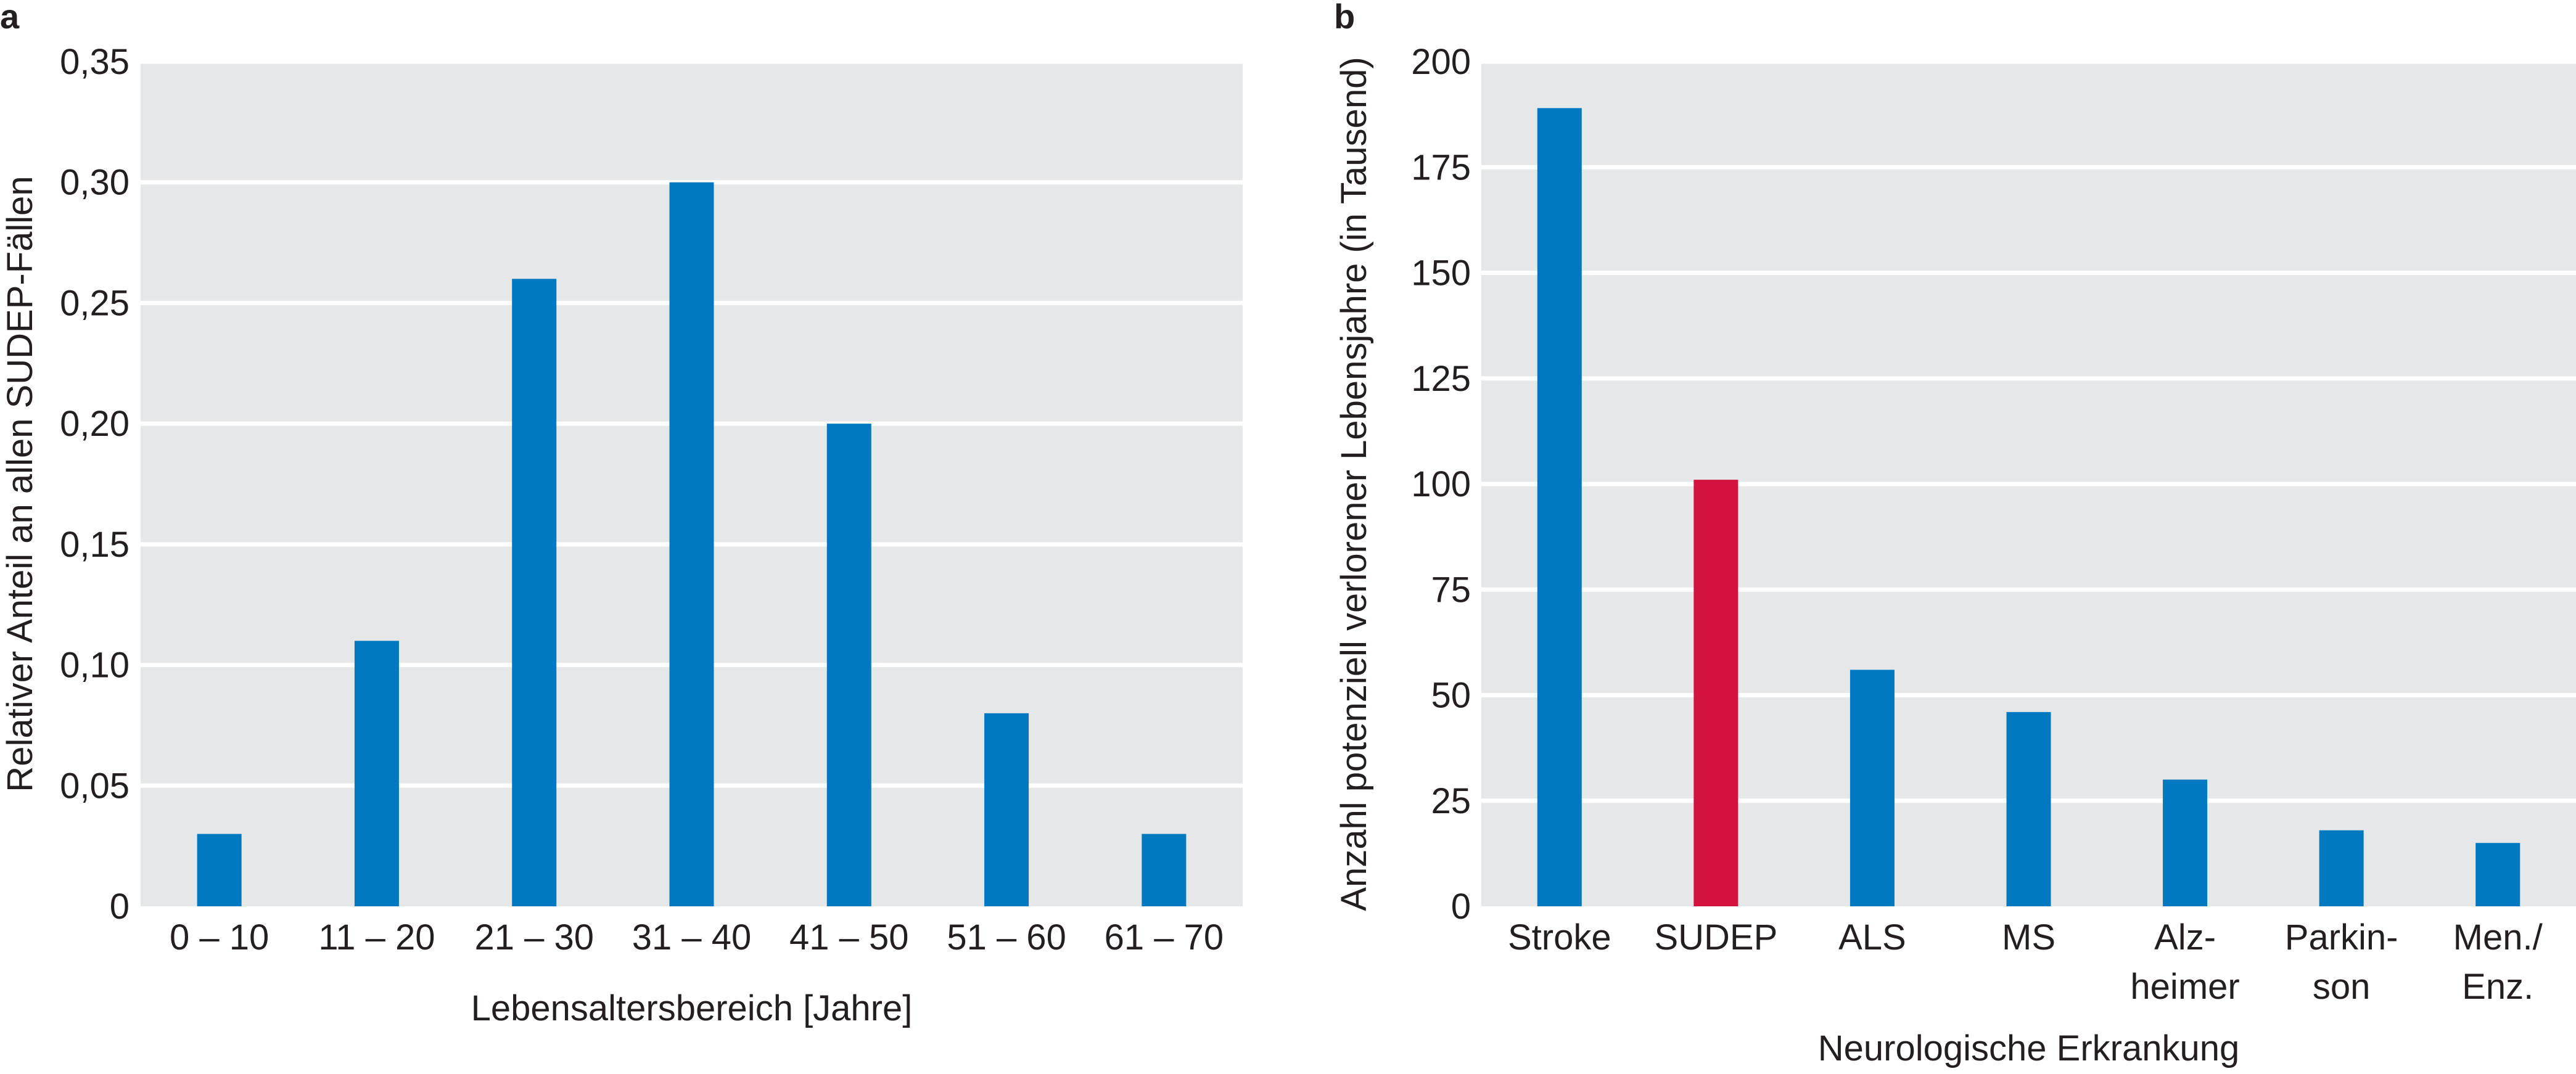 This screenshot has width=2576, height=1074. What do you see at coordinates (1872, 937) in the screenshot?
I see `x-tick-label: ALS` at bounding box center [1872, 937].